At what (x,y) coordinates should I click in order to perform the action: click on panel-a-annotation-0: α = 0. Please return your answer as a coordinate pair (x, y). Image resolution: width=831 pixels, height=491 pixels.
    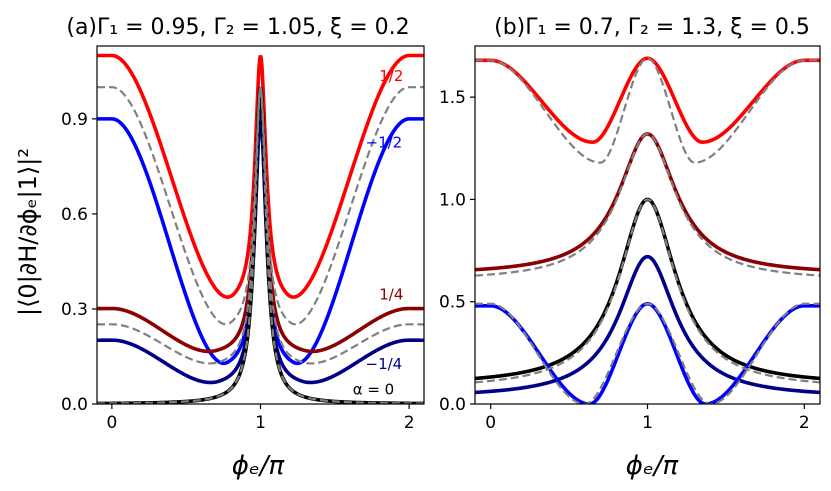
    Looking at the image, I should click on (374, 389).